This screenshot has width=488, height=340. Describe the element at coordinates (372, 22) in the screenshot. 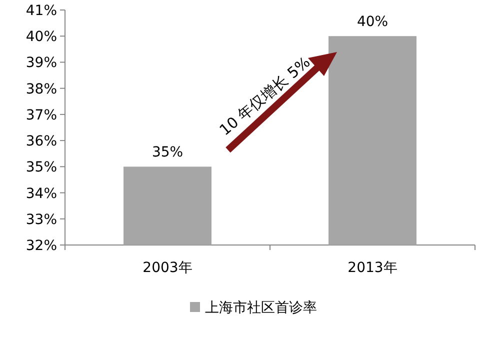

I see `data-label: 40%` at that location.